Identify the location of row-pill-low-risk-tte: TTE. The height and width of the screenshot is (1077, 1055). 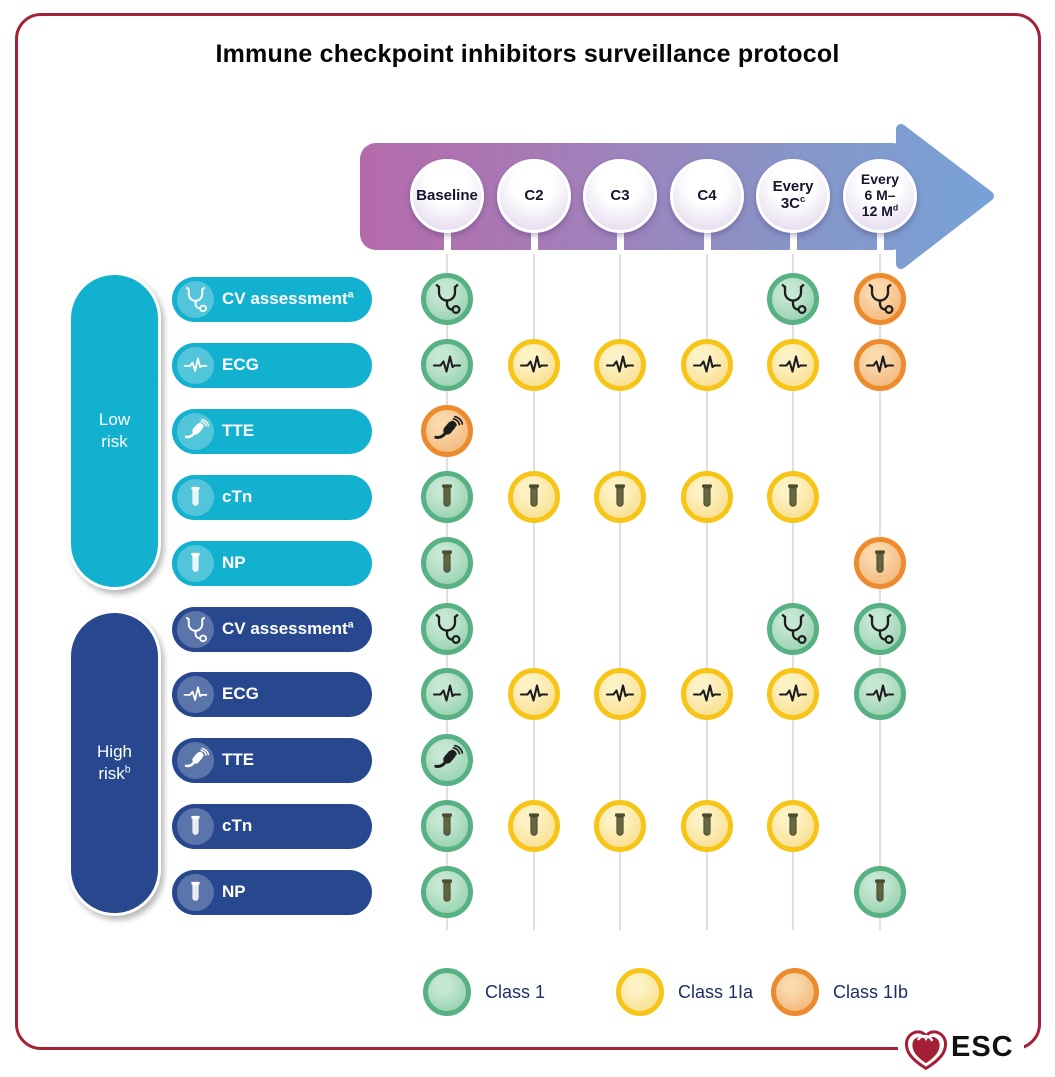
(272, 431).